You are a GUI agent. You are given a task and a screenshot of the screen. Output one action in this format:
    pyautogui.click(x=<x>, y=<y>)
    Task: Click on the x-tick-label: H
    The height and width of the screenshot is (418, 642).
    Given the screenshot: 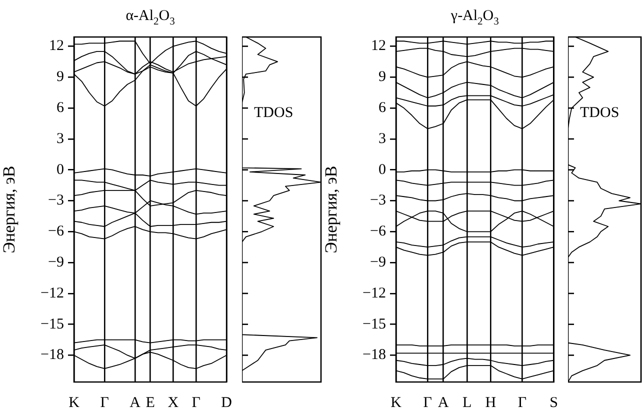 What is the action you would take?
    pyautogui.click(x=490, y=402)
    